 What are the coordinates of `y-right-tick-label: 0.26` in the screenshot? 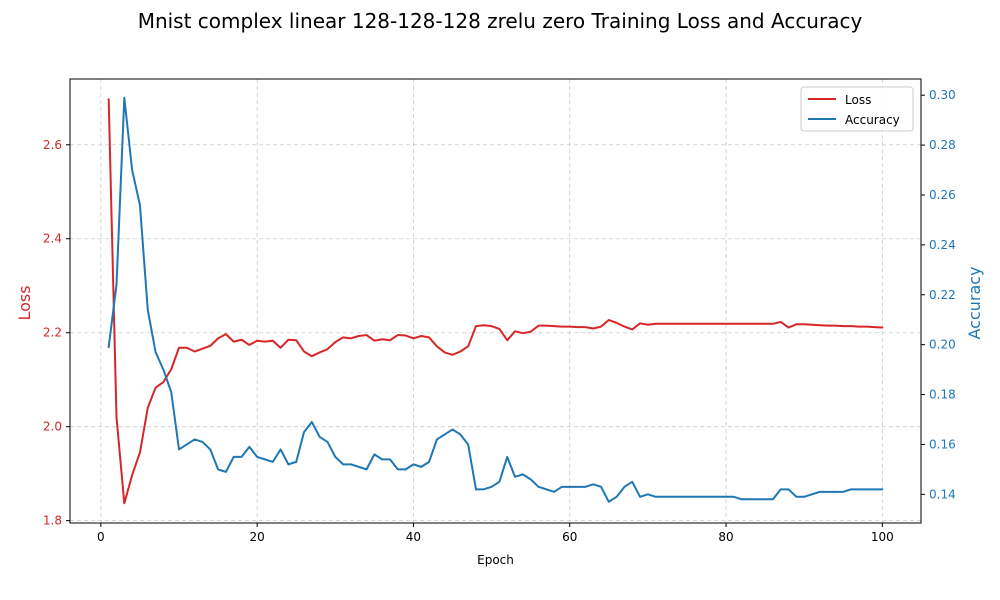 It's located at (942, 195).